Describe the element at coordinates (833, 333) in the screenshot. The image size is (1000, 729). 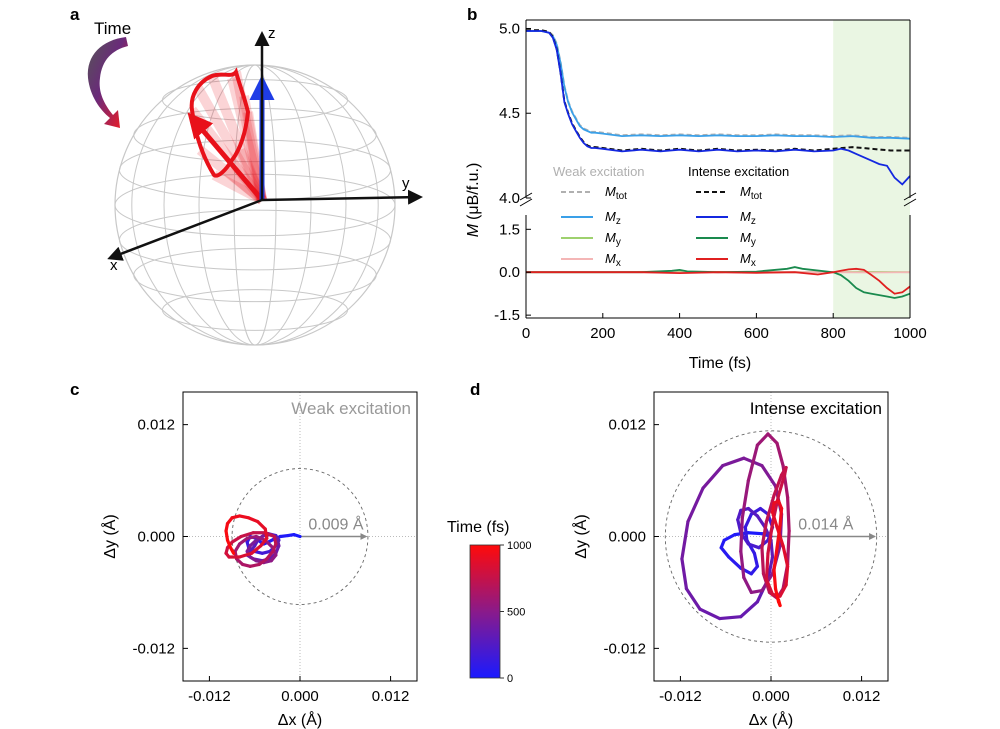
I see `x-tick-label-4: 800` at that location.